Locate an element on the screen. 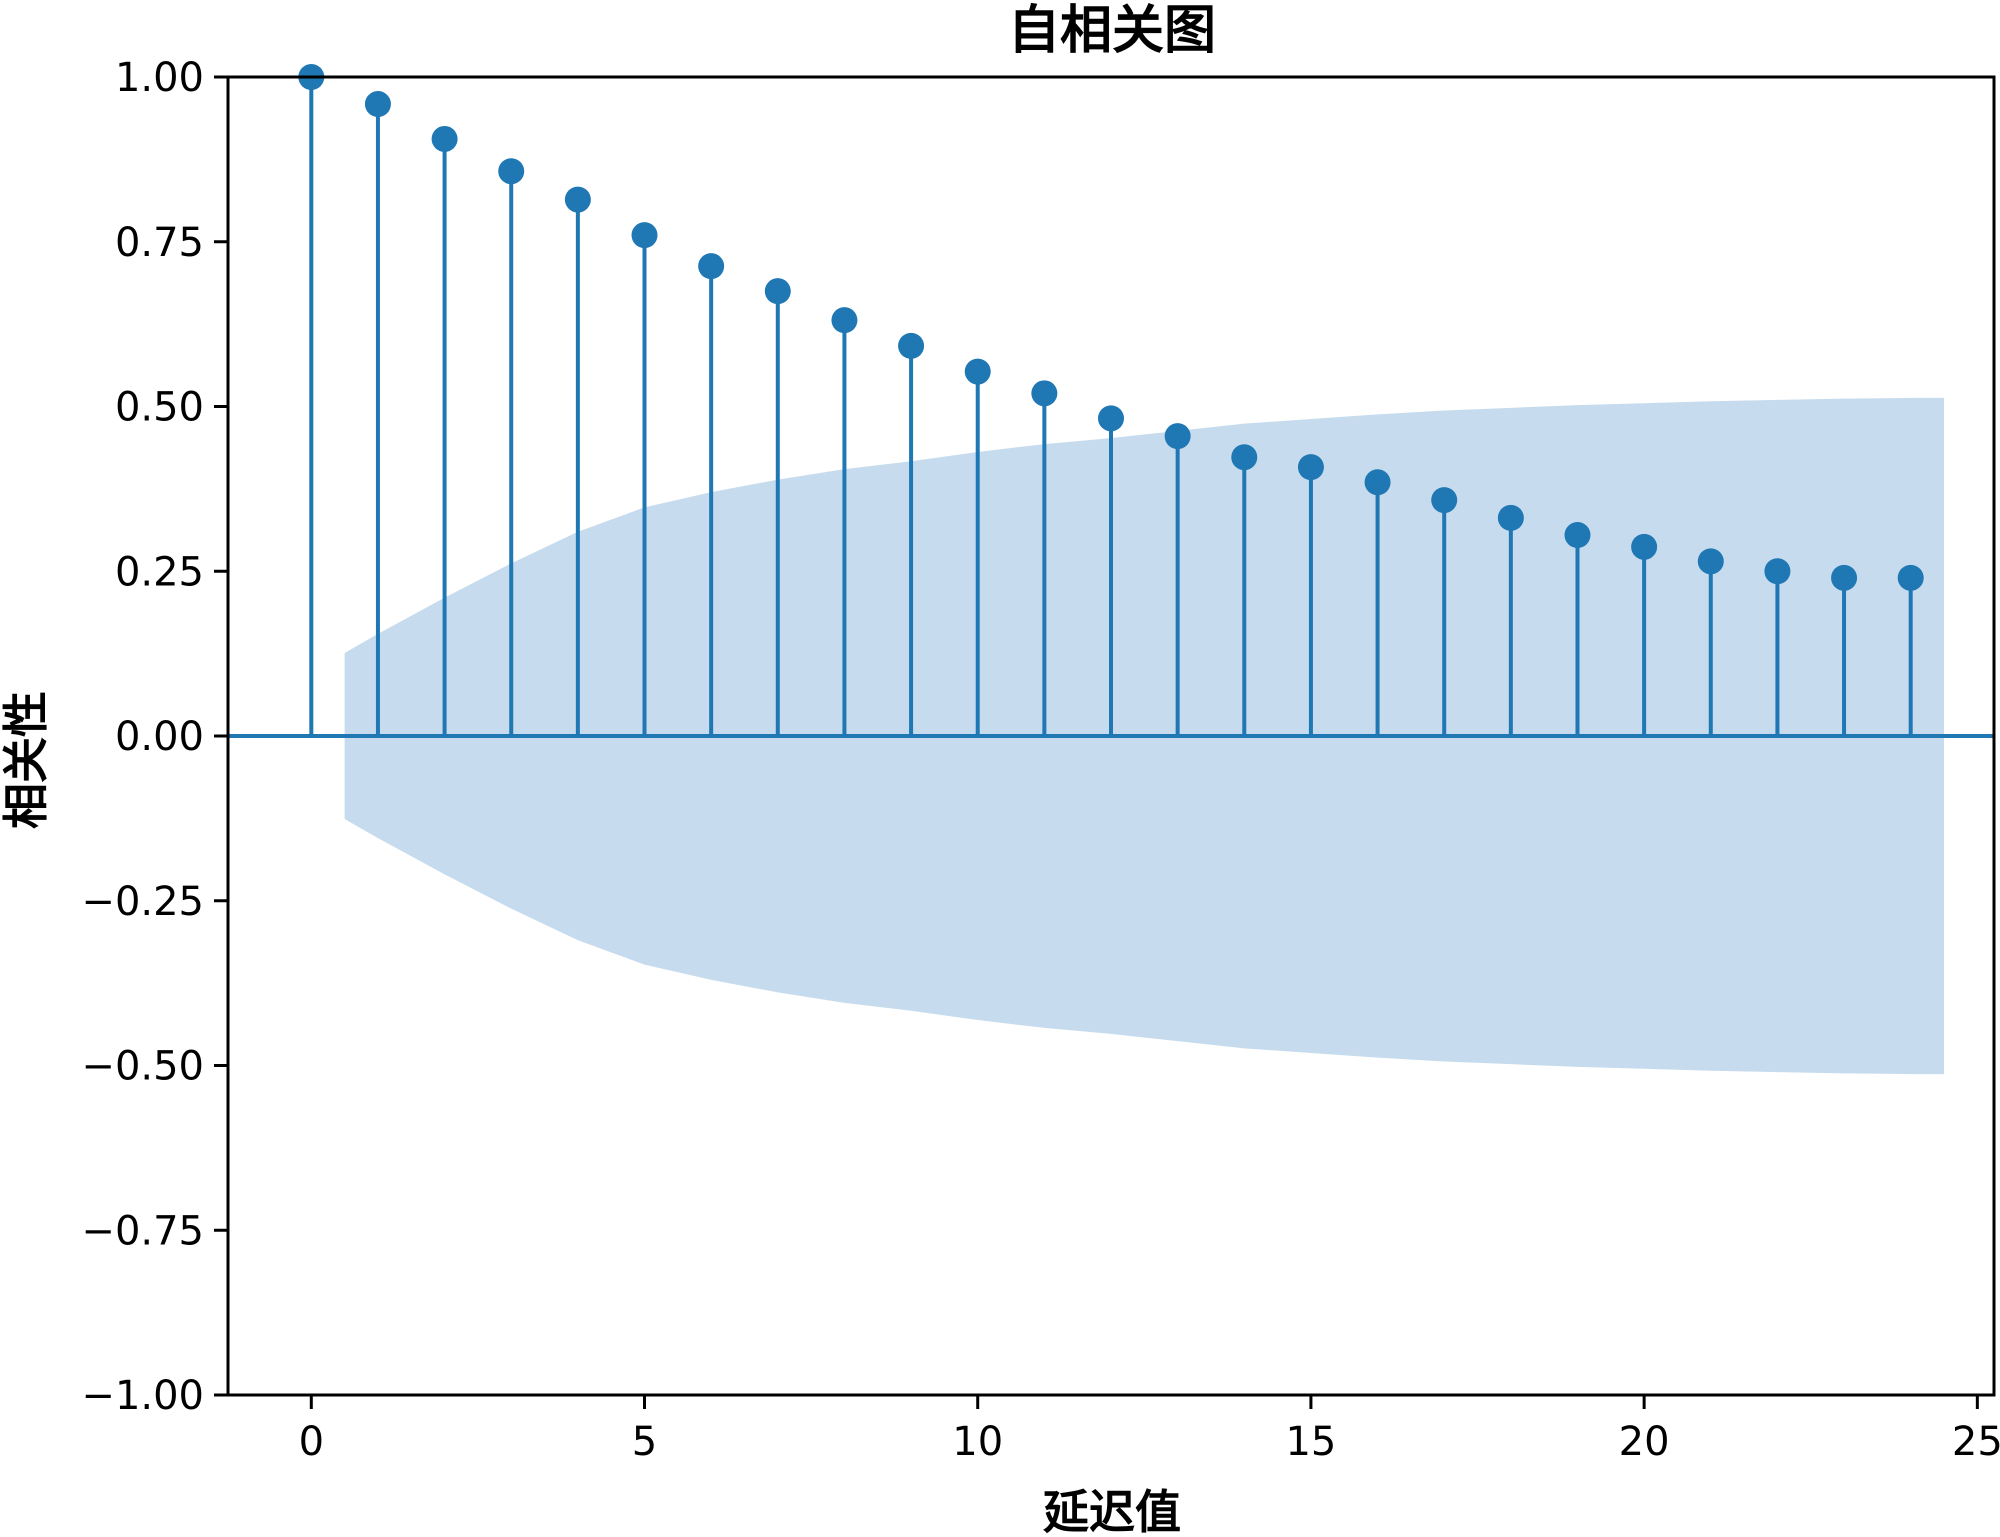 This screenshot has height=1537, width=2000. y-tick-label: 0.50 is located at coordinates (159, 408).